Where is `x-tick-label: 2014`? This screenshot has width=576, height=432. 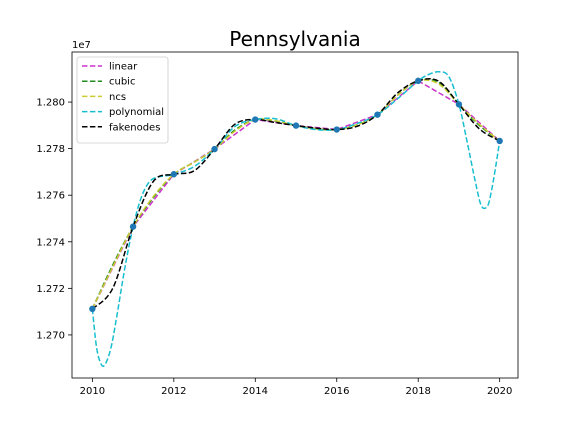 x-tick-label: 2014 is located at coordinates (255, 391).